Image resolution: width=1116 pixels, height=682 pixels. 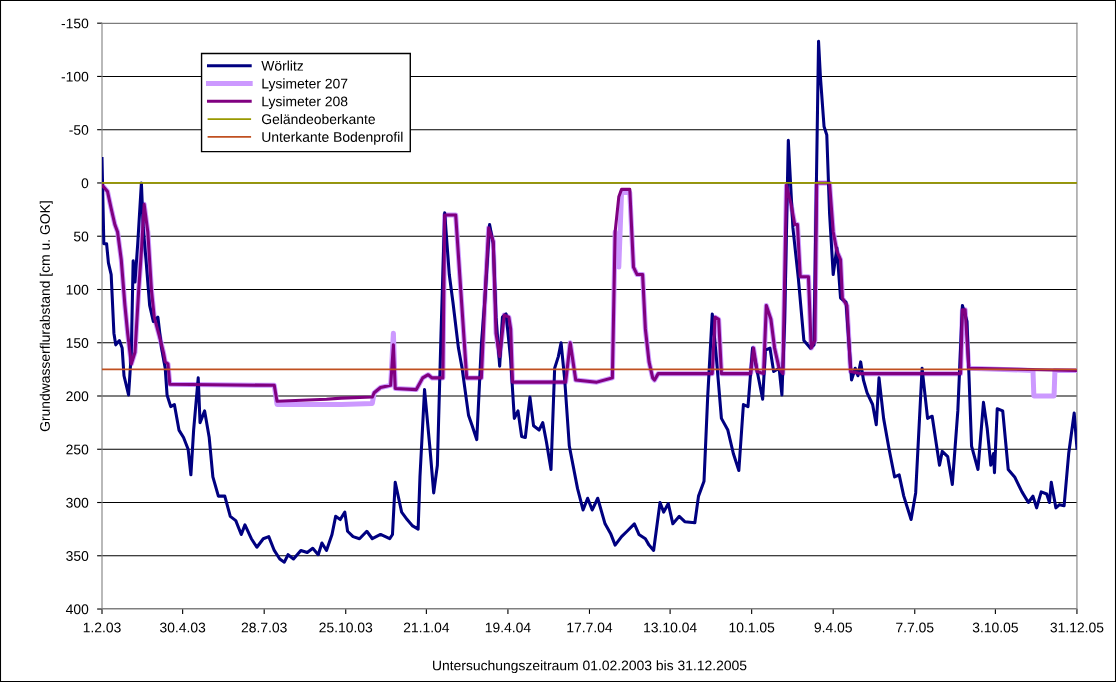 I want to click on legend-label: Unterkante Bodenprofil, so click(x=332, y=138).